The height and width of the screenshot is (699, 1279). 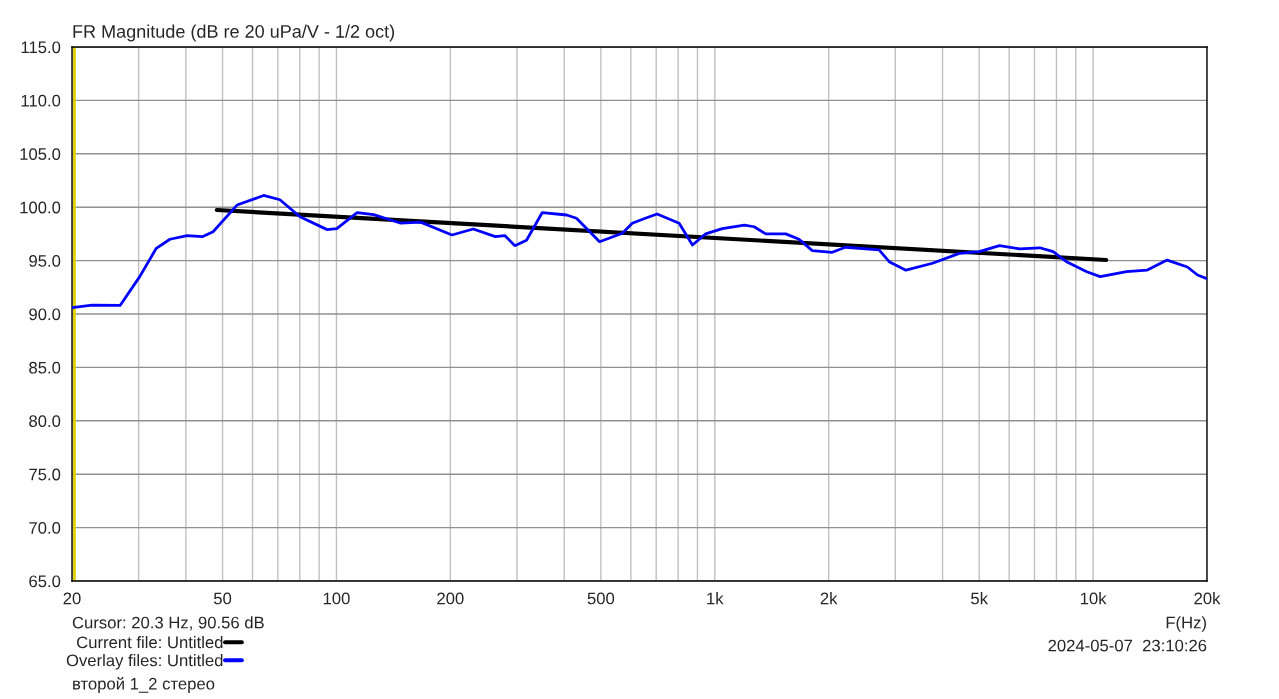 What do you see at coordinates (336, 598) in the screenshot?
I see `x-tick-label: 100` at bounding box center [336, 598].